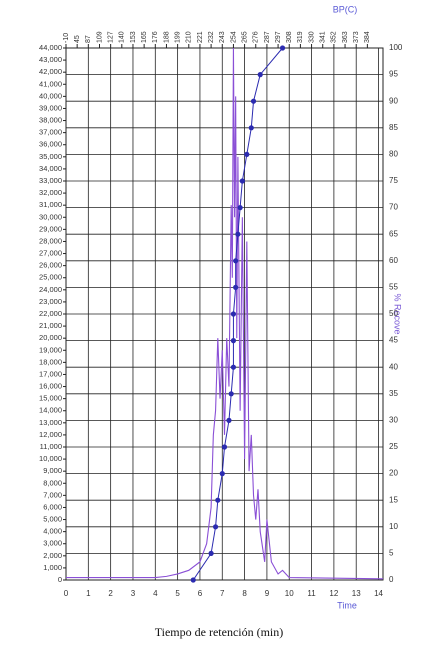 This screenshot has height=650, width=439. Describe the element at coordinates (50, 337) in the screenshot. I see `y-tick-label: 20,000` at that location.